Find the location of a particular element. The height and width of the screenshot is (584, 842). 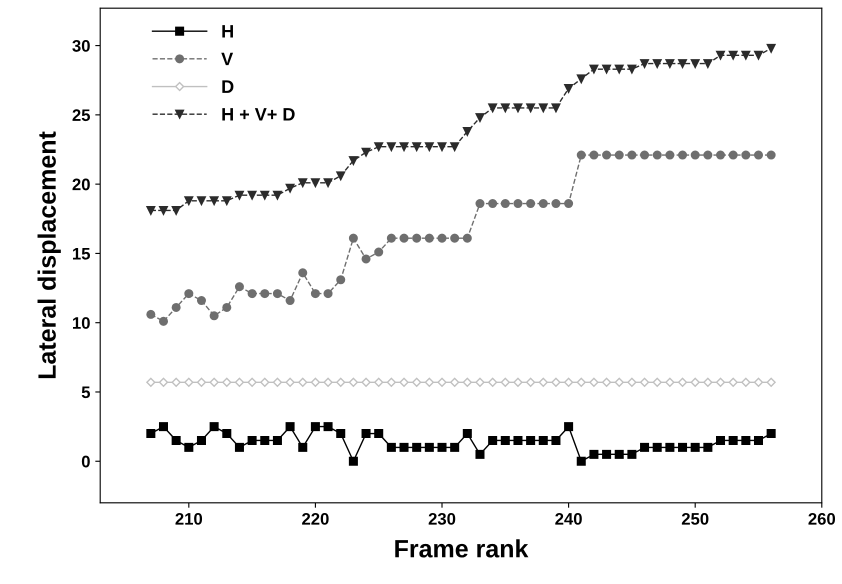

y-tick-label: 25 is located at coordinates (81, 115).